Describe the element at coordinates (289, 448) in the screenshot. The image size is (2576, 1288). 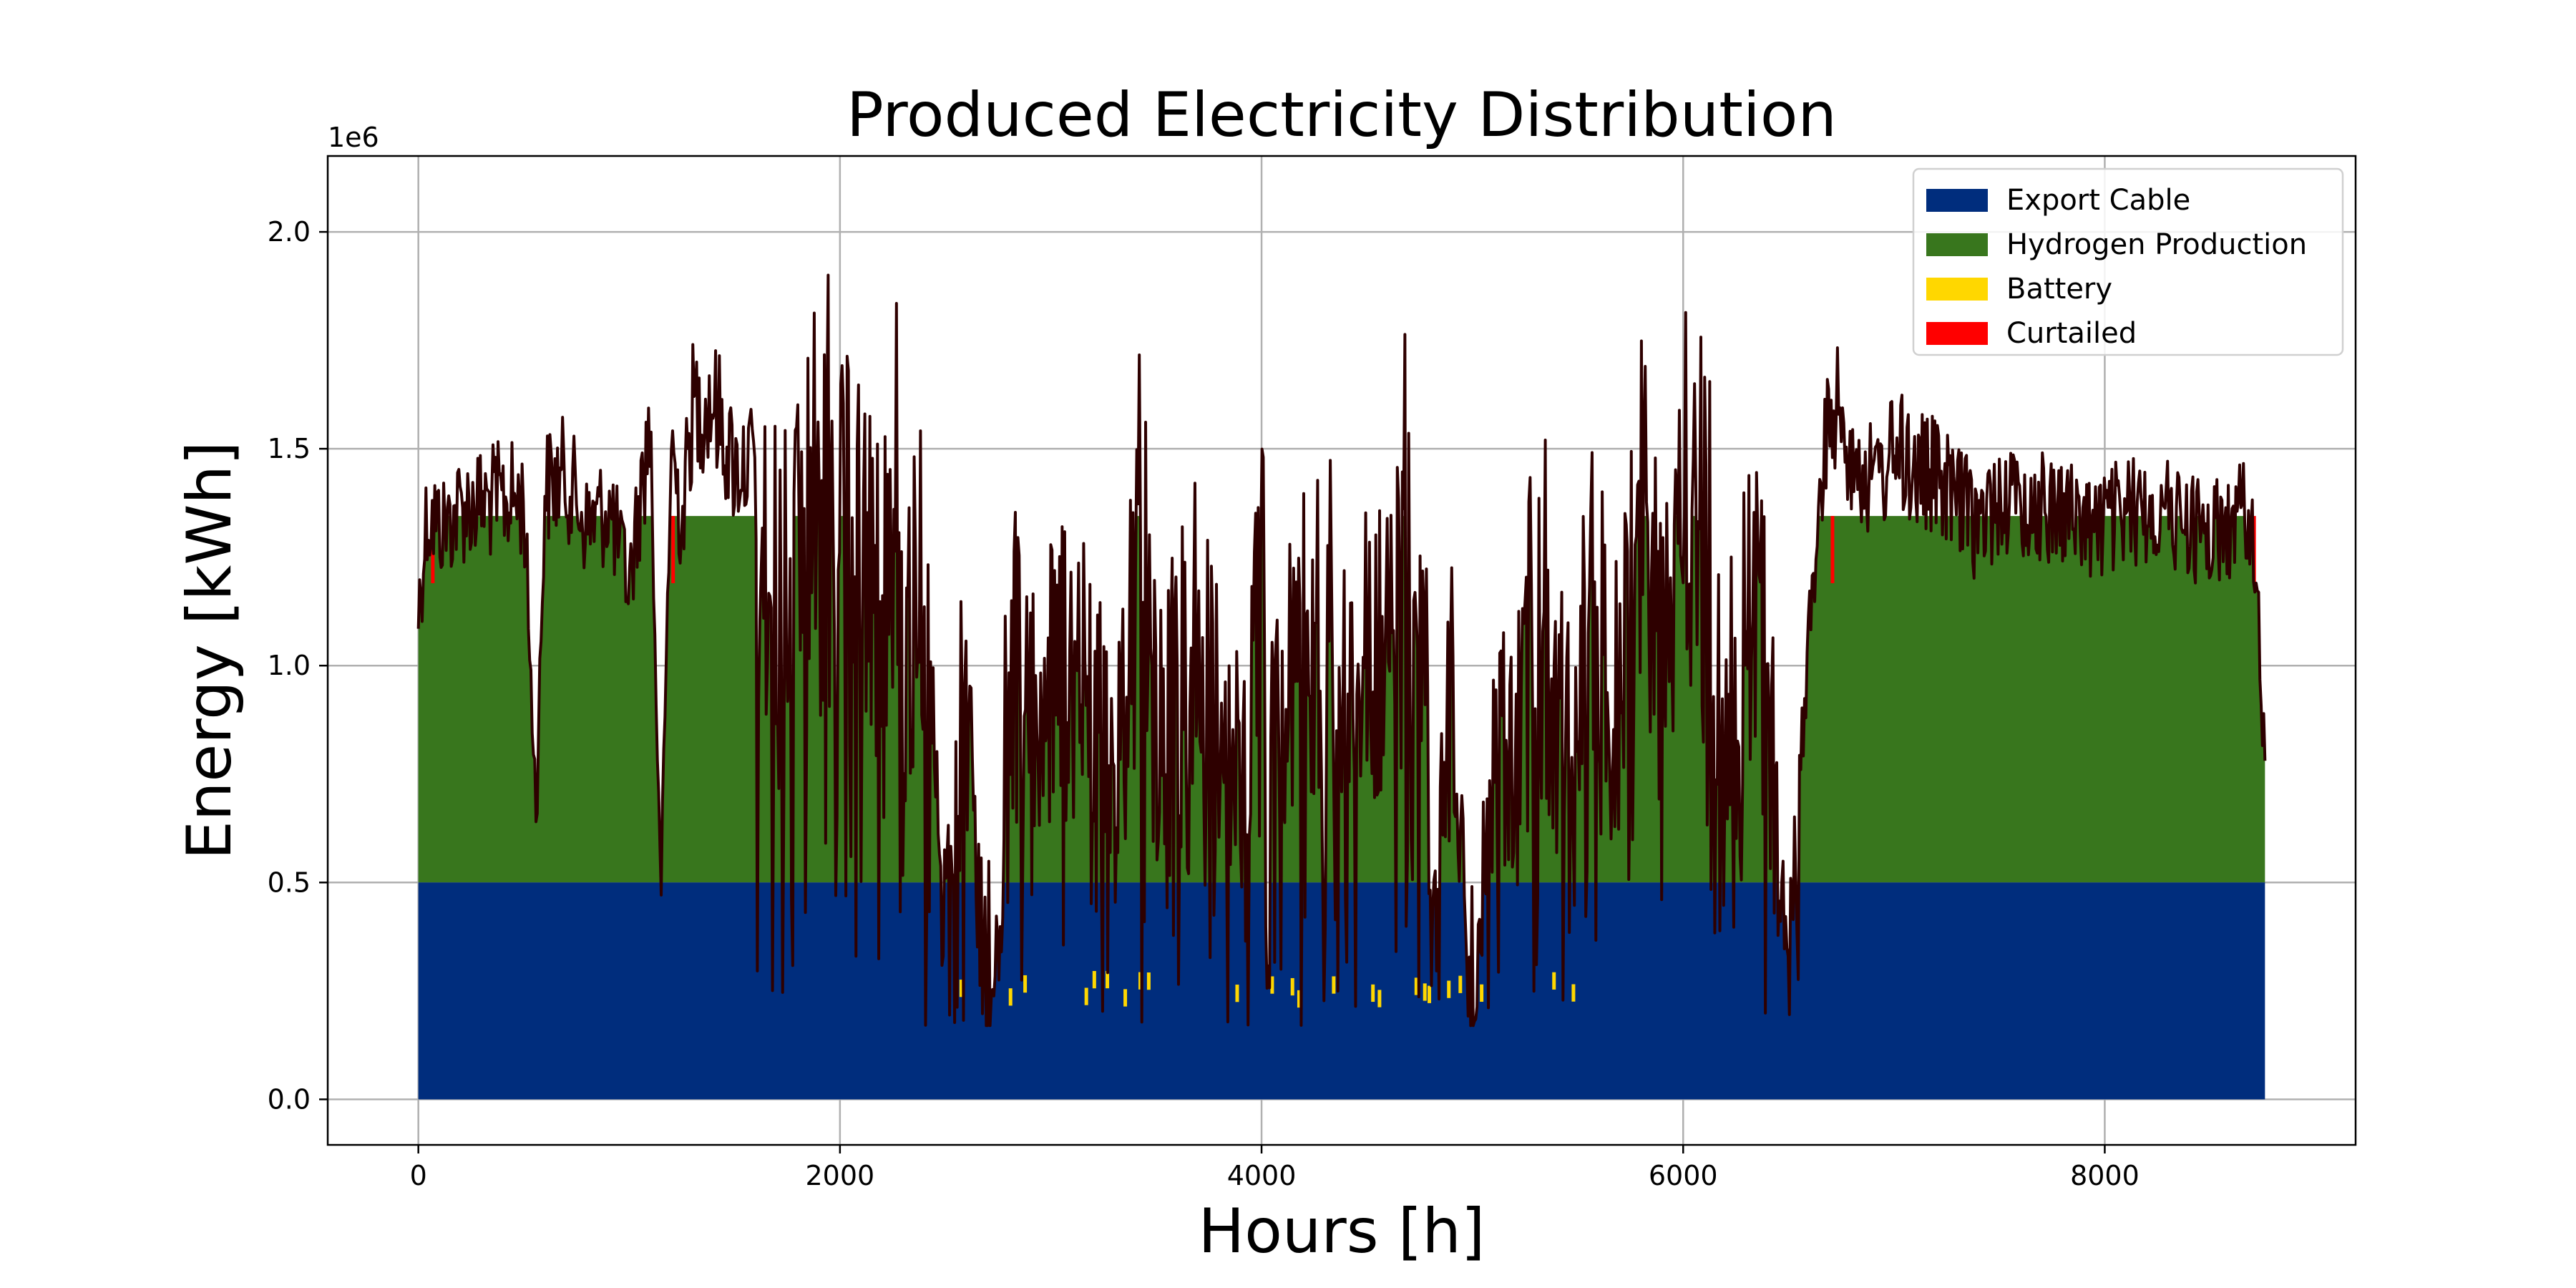
I see `y-tick-label: 1.5` at that location.